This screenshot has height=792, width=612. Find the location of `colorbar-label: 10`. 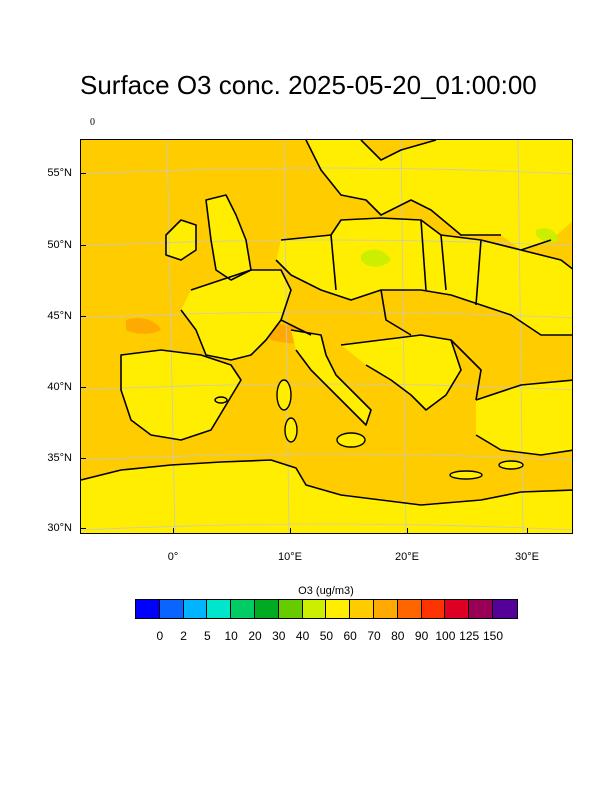

colorbar-label: 10 is located at coordinates (231, 636).